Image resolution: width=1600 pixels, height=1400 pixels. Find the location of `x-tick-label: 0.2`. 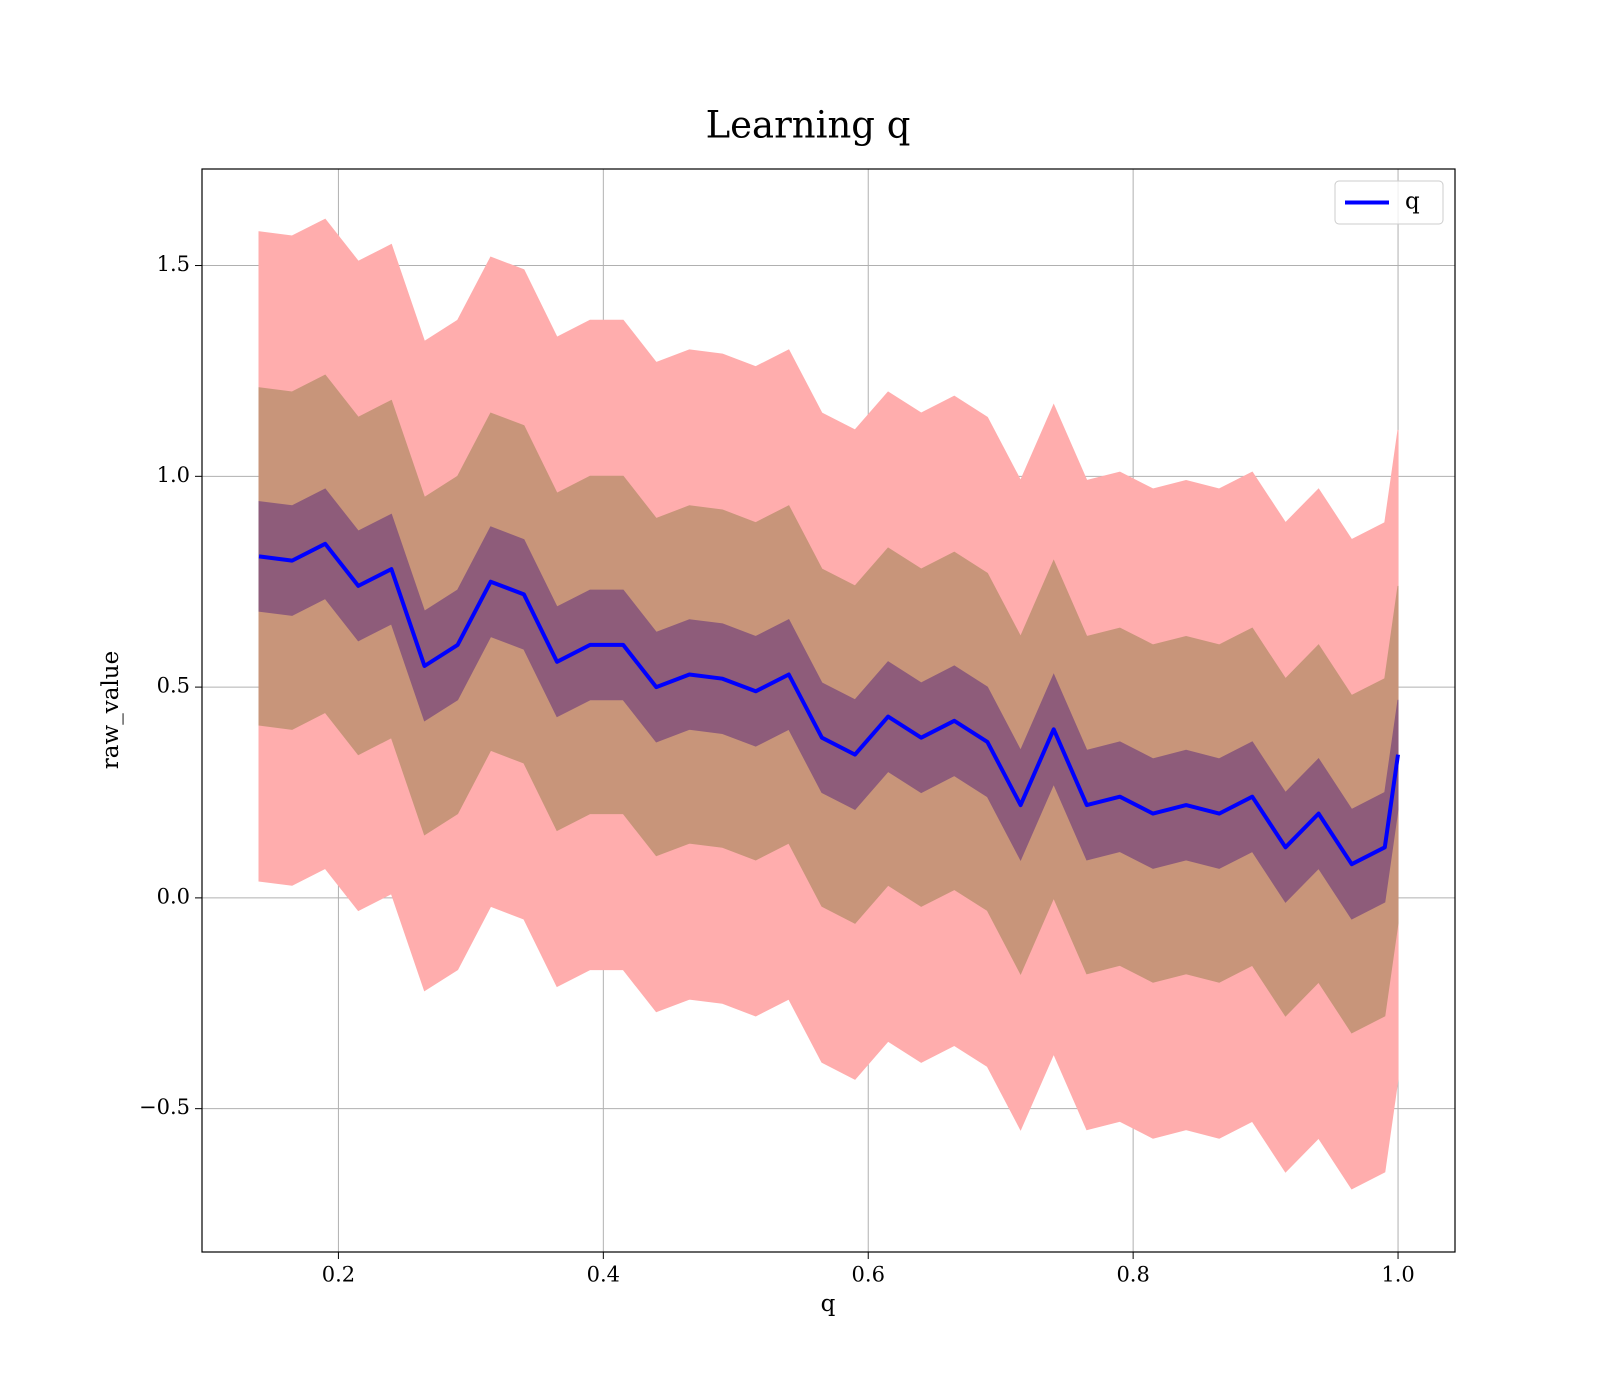

x-tick-label: 0.2 is located at coordinates (338, 1275).